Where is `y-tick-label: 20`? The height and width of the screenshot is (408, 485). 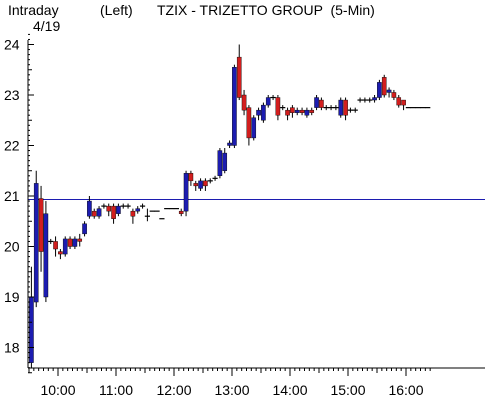
y-tick-label: 20 is located at coordinates (12, 247).